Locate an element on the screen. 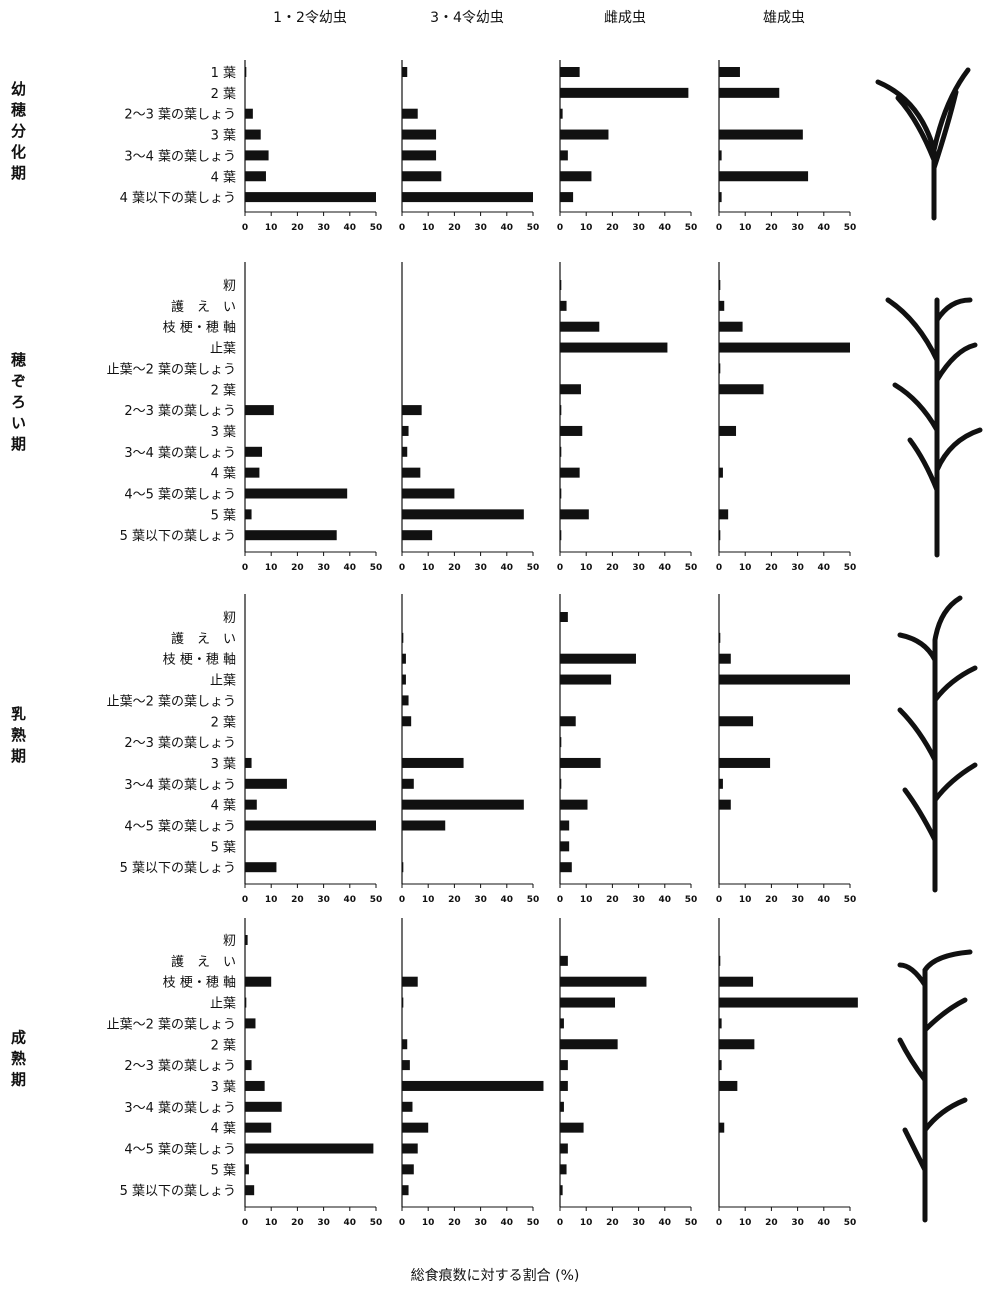 This screenshot has width=991, height=1290. column-header: 雌成虫 is located at coordinates (625, 18).